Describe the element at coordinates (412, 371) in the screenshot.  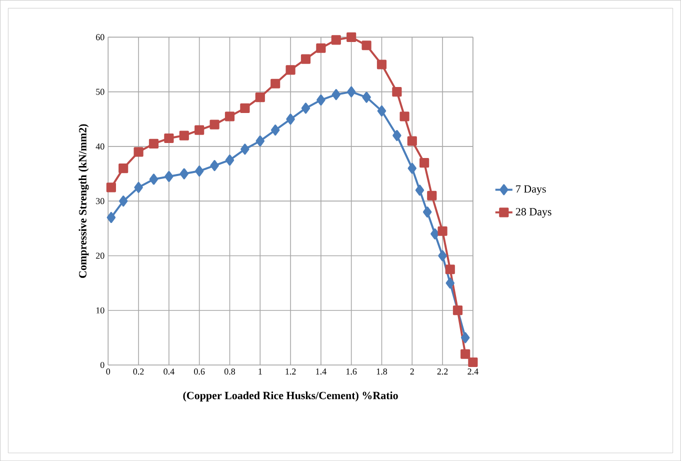
I see `x-tick-label: 2` at that location.